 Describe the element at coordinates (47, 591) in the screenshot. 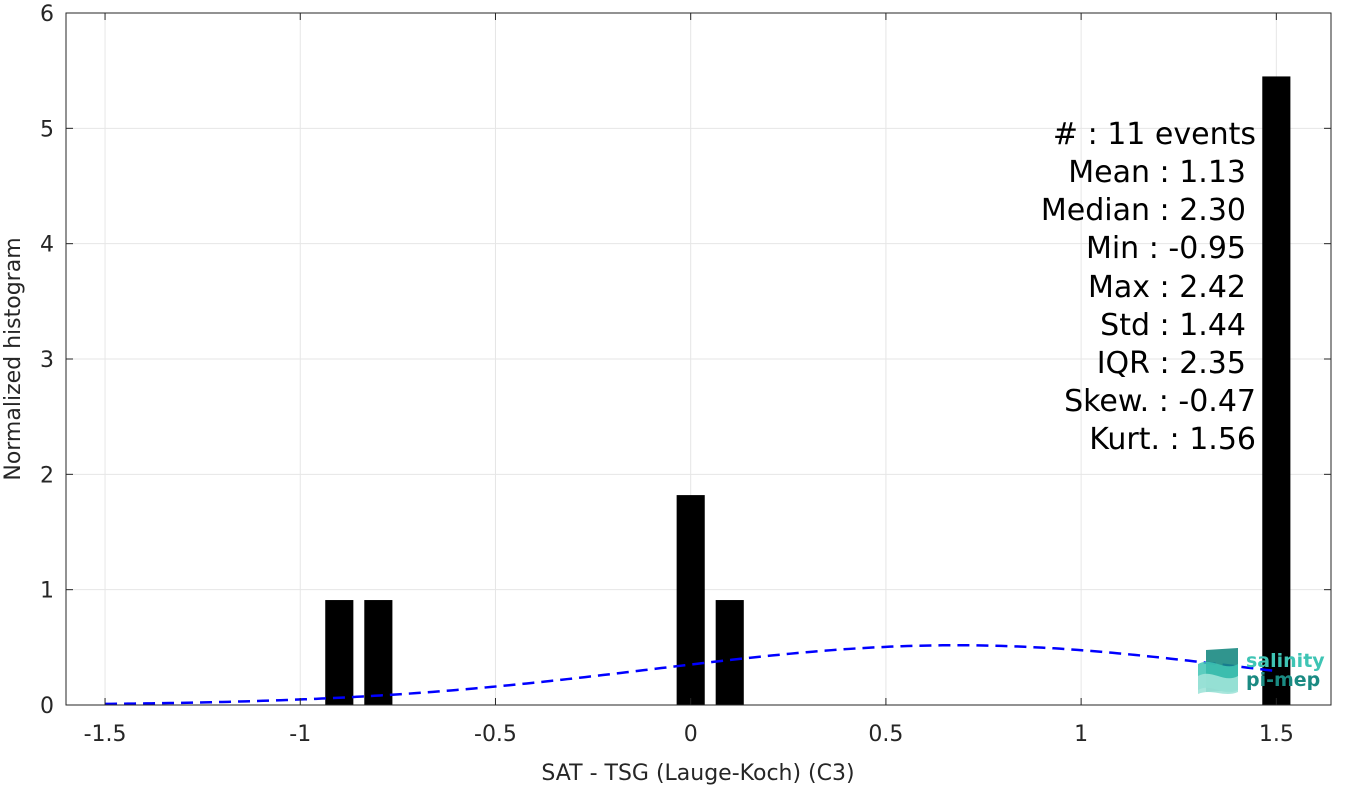

I see `y-tick-label: 1` at that location.